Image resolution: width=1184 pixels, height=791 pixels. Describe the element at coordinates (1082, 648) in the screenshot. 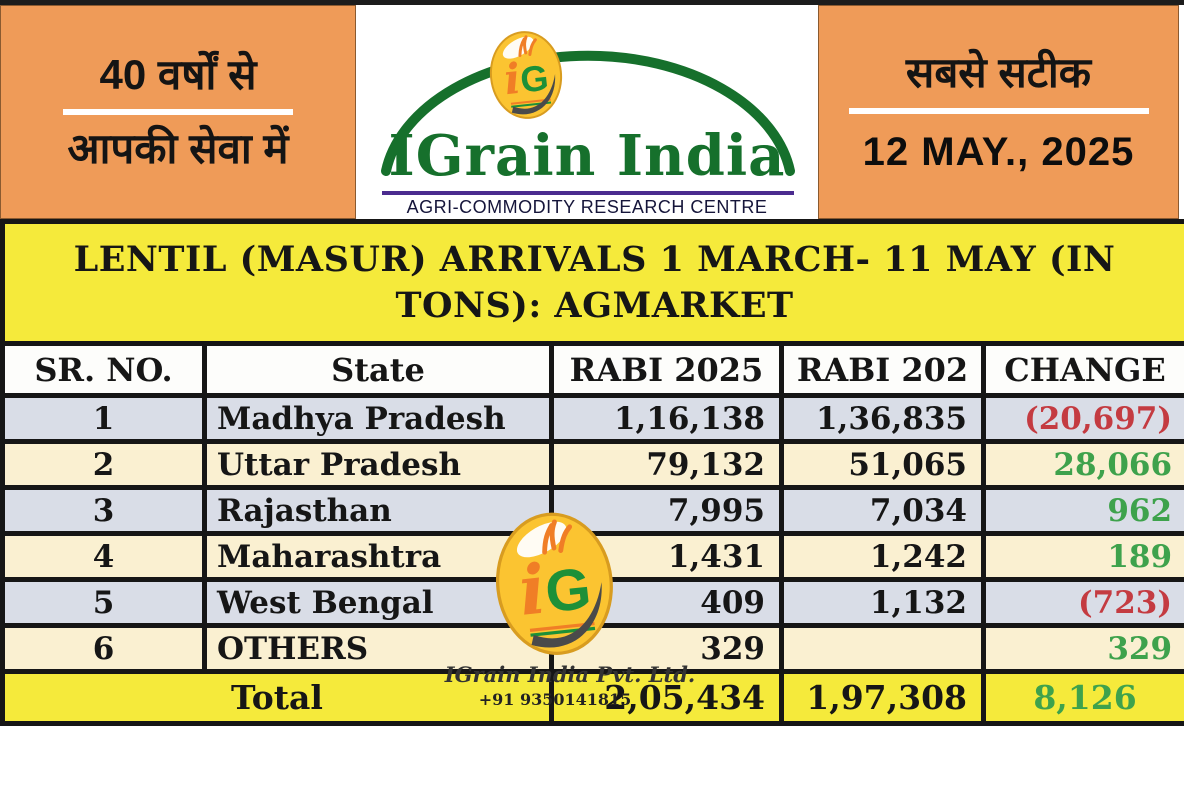

I see `change-value: 329` at that location.